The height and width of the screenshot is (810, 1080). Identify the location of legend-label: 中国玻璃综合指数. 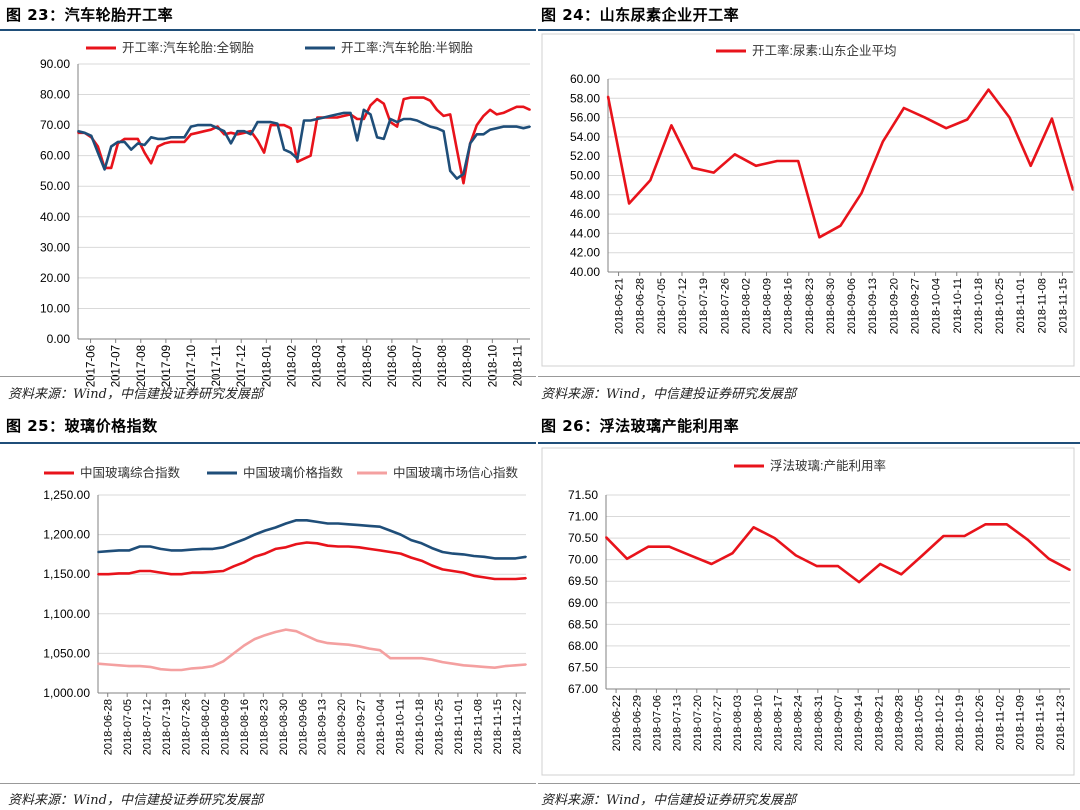
(130, 472).